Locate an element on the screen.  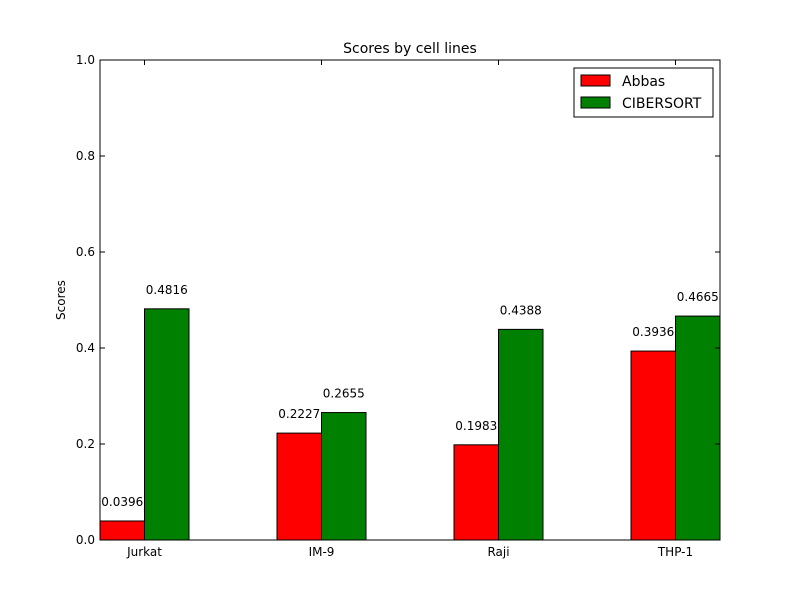
y-tick-label: 0.0 is located at coordinates (85, 540).